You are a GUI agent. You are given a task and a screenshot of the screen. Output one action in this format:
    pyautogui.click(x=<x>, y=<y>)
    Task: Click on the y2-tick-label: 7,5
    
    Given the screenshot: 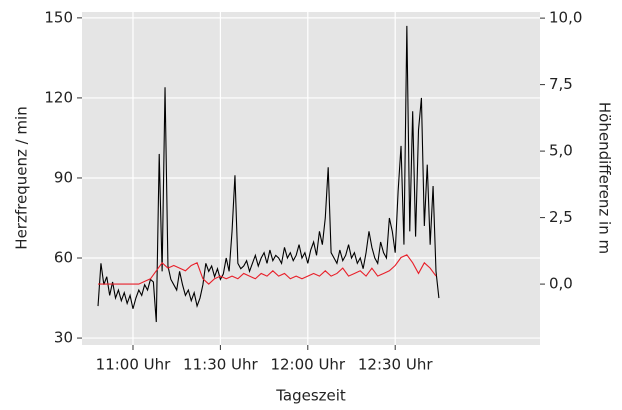 What is the action you would take?
    pyautogui.click(x=561, y=84)
    